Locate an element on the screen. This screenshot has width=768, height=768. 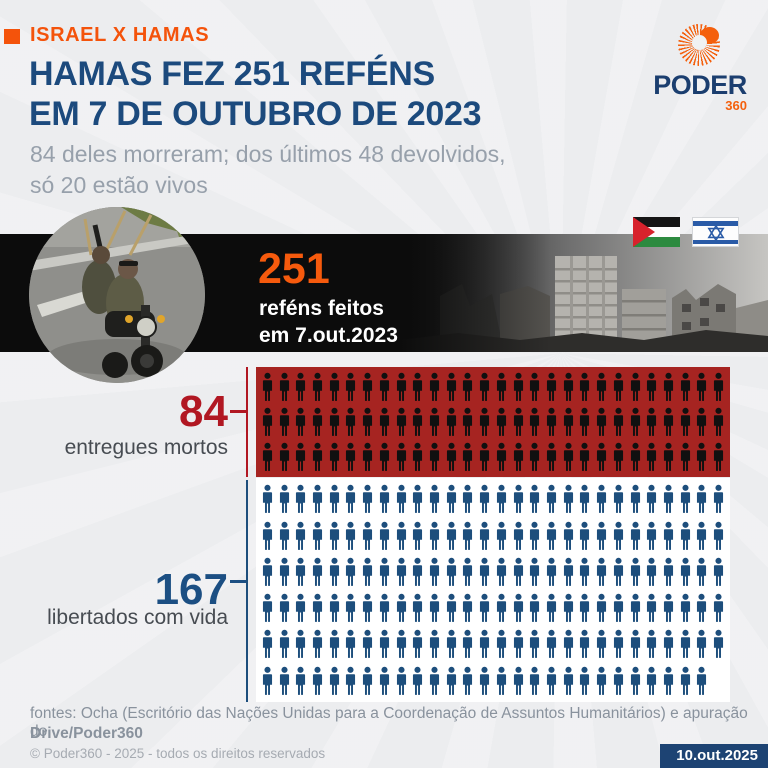
source-line-2: Drive/Poder360 is located at coordinates (86, 733).